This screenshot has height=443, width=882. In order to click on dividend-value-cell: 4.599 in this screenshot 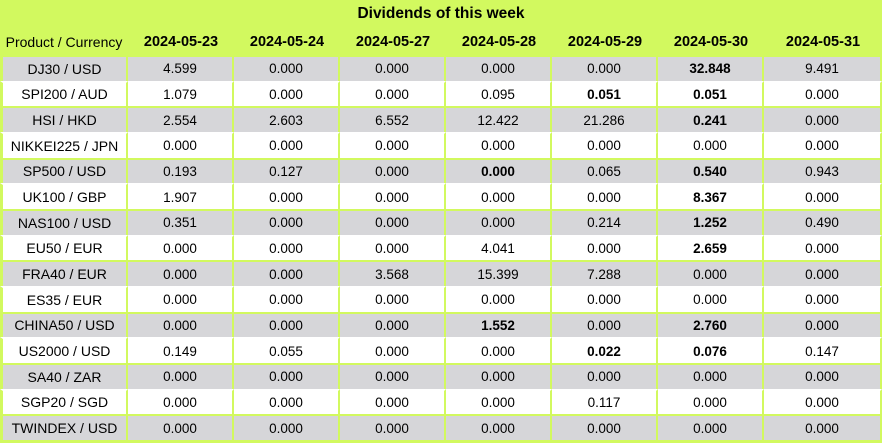, I will do `click(181, 68)`.